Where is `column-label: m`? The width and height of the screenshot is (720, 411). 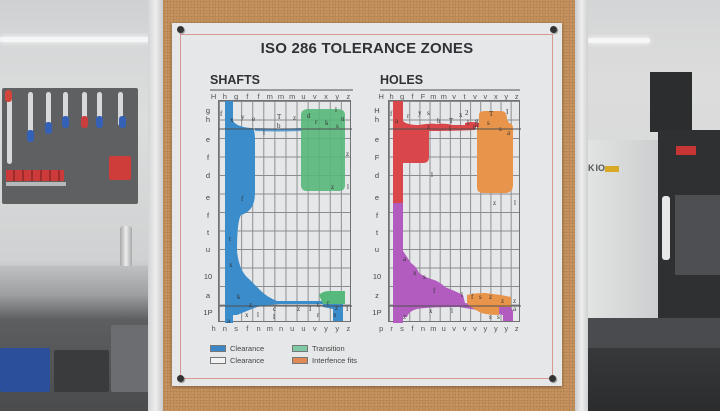
column-label: m is located at coordinates (443, 96).